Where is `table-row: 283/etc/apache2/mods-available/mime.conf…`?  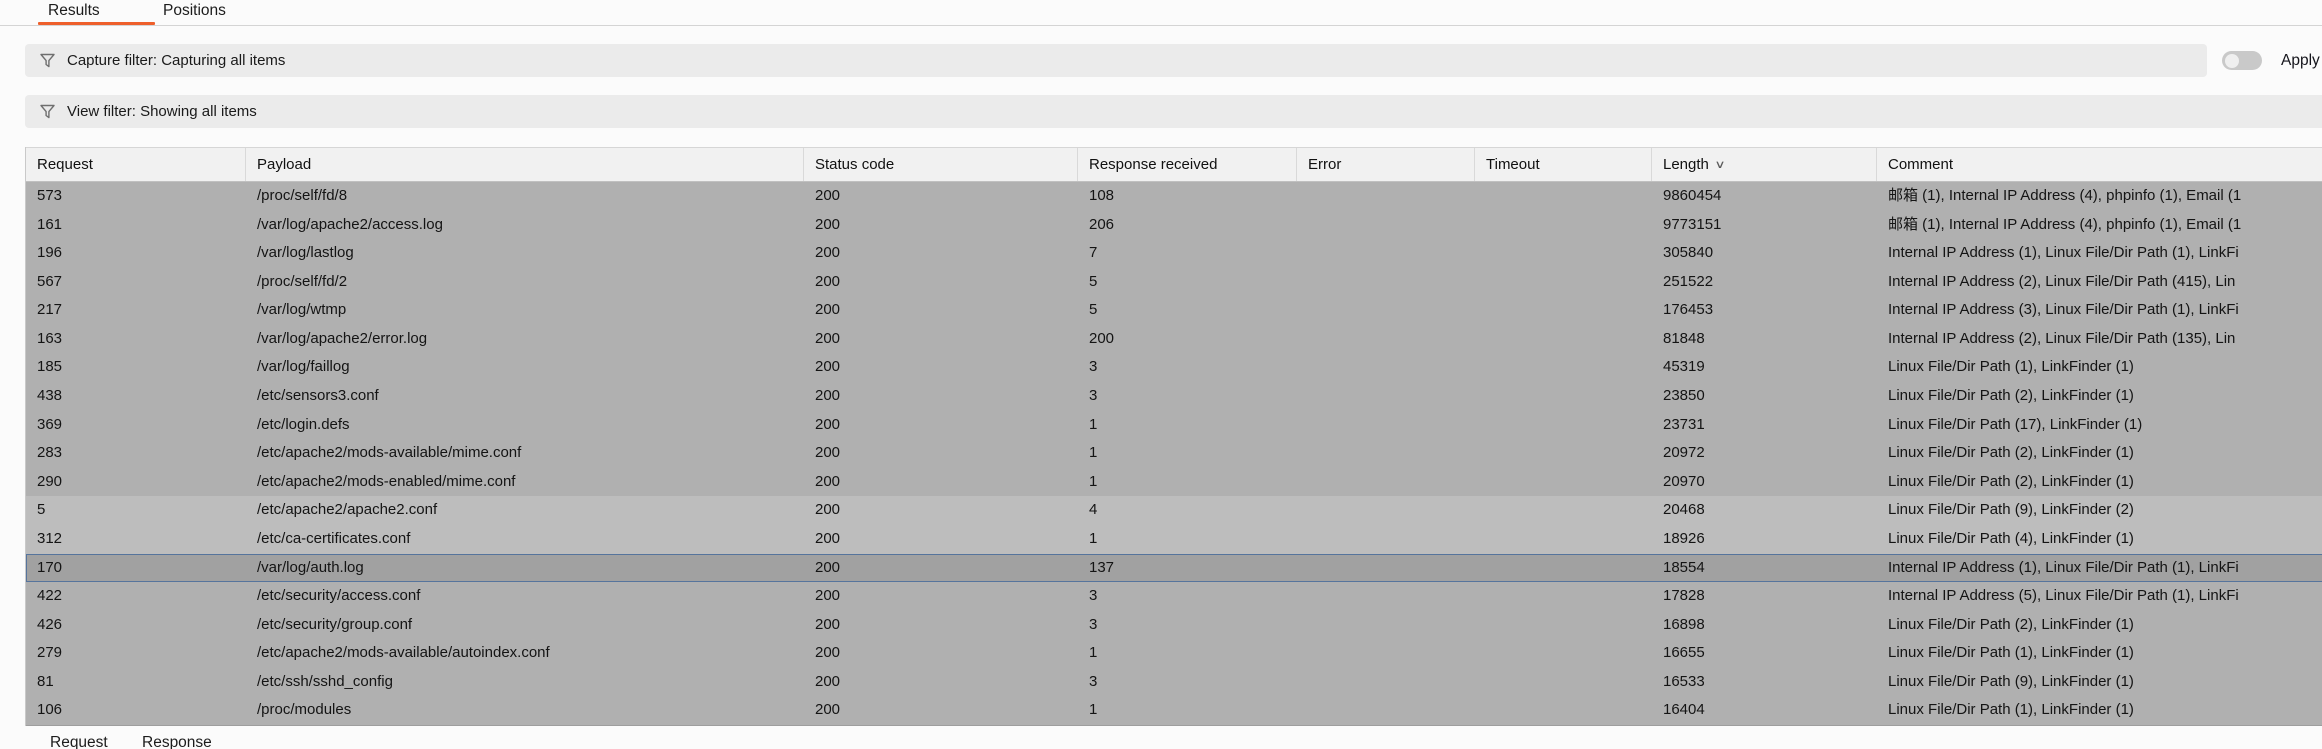
table-row: 283/etc/apache2/mods-available/mime.conf… is located at coordinates (1174, 453).